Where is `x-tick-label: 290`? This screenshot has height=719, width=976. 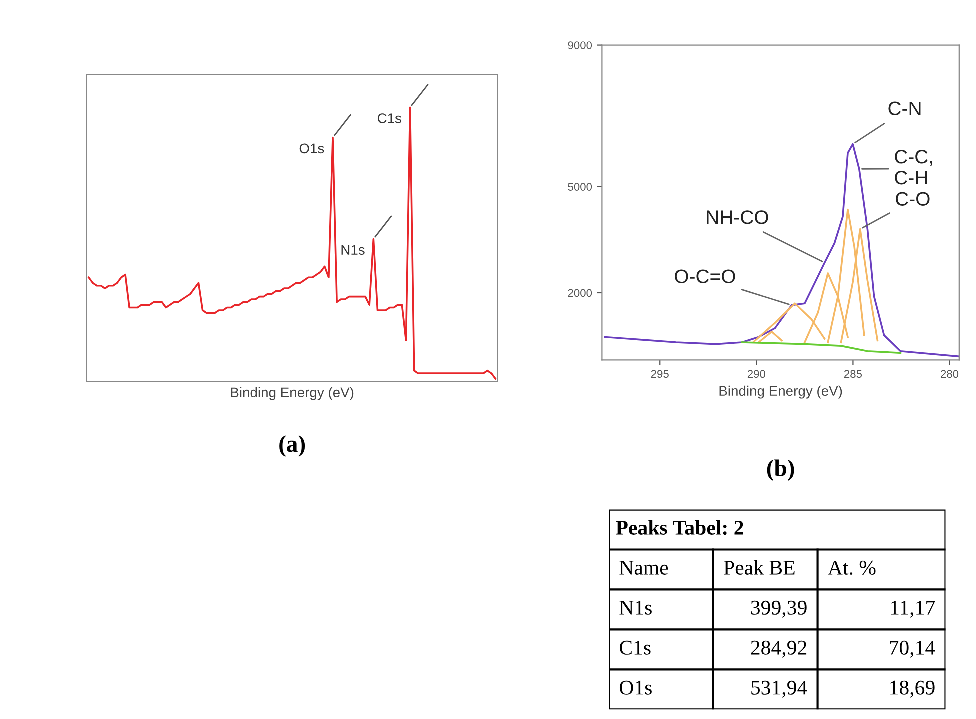 x-tick-label: 290 is located at coordinates (757, 374).